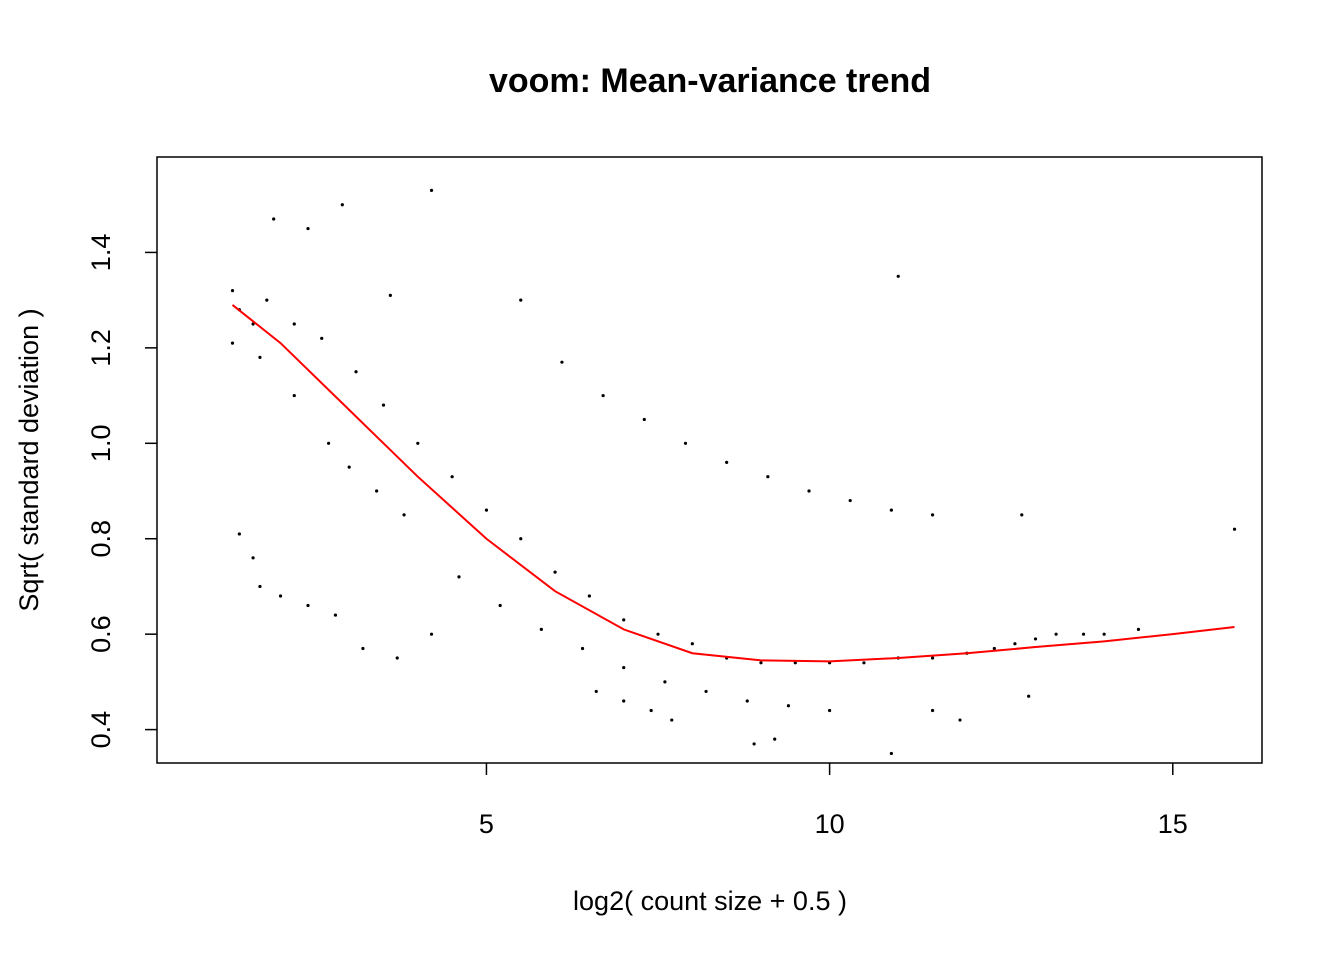 Image resolution: width=1344 pixels, height=960 pixels. Describe the element at coordinates (101, 634) in the screenshot. I see `y-tick-label: 0.6` at that location.